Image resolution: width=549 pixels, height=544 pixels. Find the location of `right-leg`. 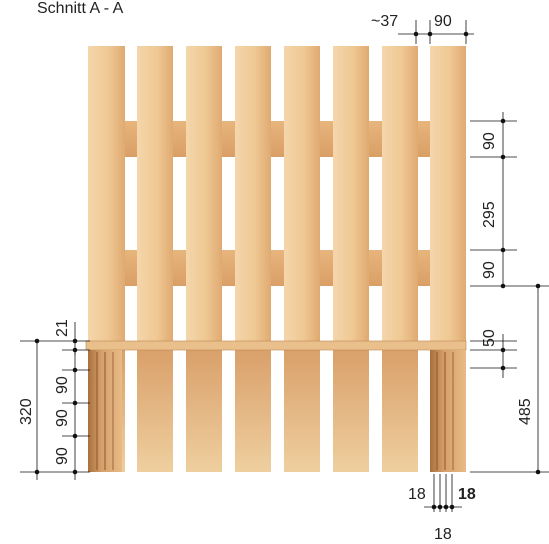

right-leg is located at coordinates (448, 411).